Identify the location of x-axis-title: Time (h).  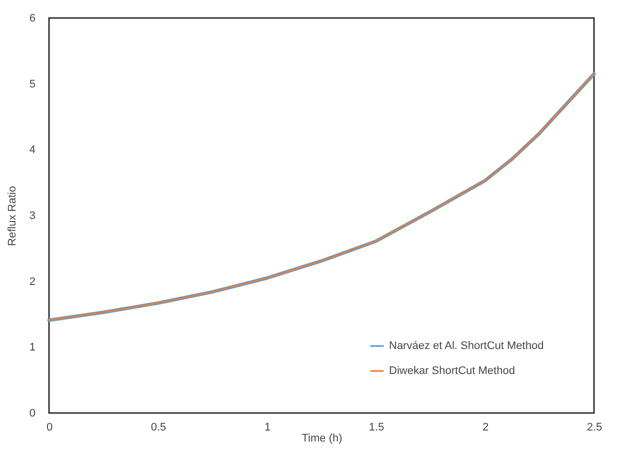
(322, 438).